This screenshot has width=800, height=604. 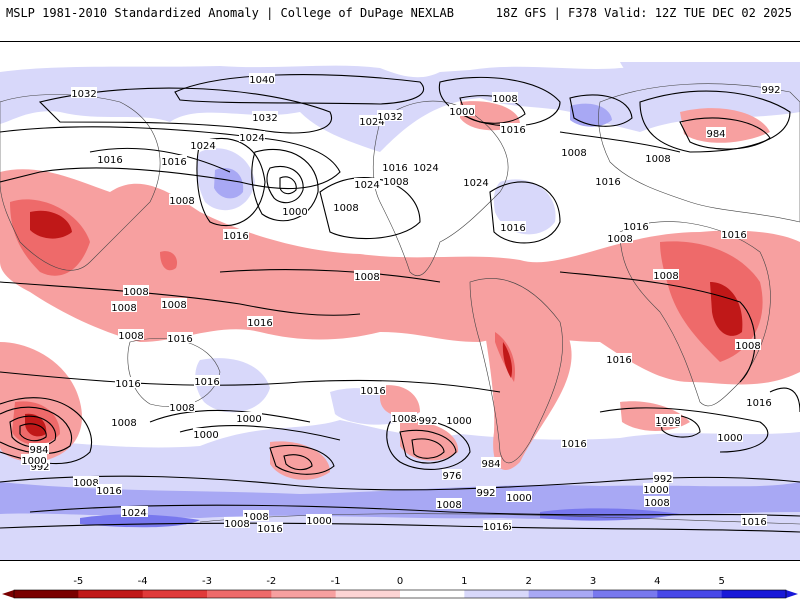 What do you see at coordinates (83, 94) in the screenshot?
I see `isobar-label: 1032` at bounding box center [83, 94].